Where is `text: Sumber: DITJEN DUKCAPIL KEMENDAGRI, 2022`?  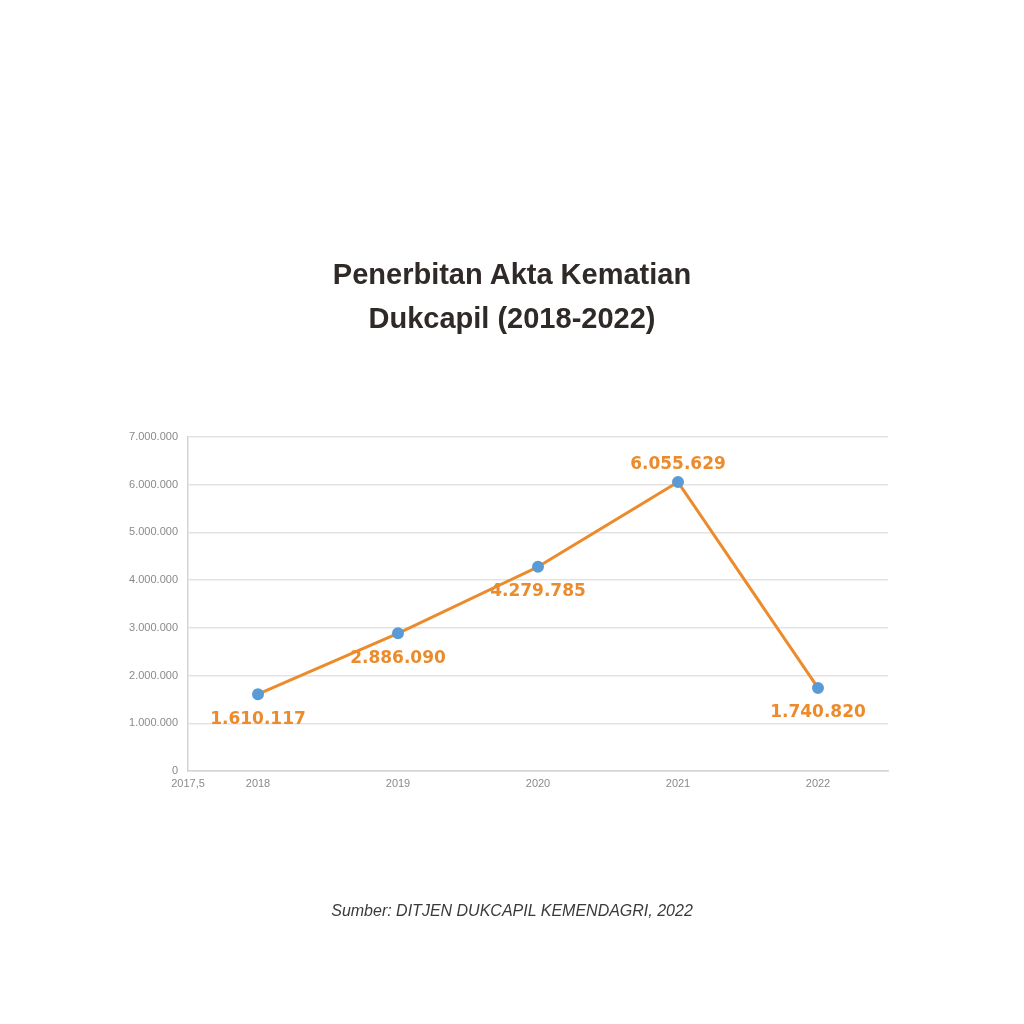 text: Sumber: DITJEN DUKCAPIL KEMENDAGRI, 2022 is located at coordinates (512, 911).